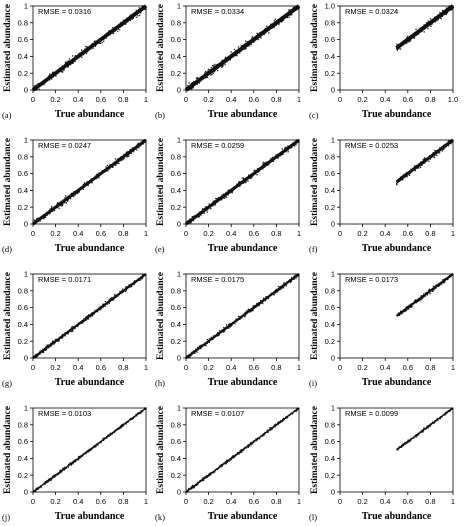  I want to click on y-tick-label: 0.2, so click(330, 475).